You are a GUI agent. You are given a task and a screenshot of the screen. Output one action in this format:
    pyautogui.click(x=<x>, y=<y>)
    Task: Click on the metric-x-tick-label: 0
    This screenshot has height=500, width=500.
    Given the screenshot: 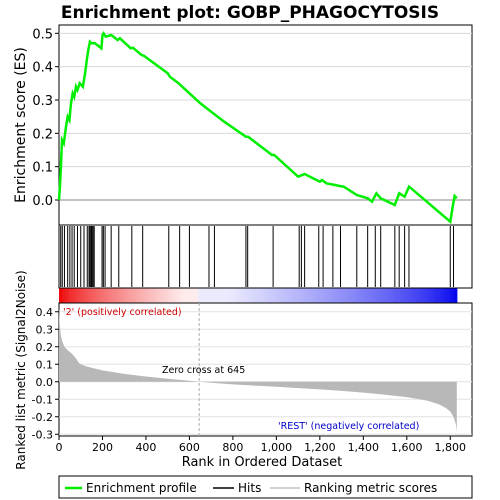 What is the action you would take?
    pyautogui.click(x=59, y=447)
    